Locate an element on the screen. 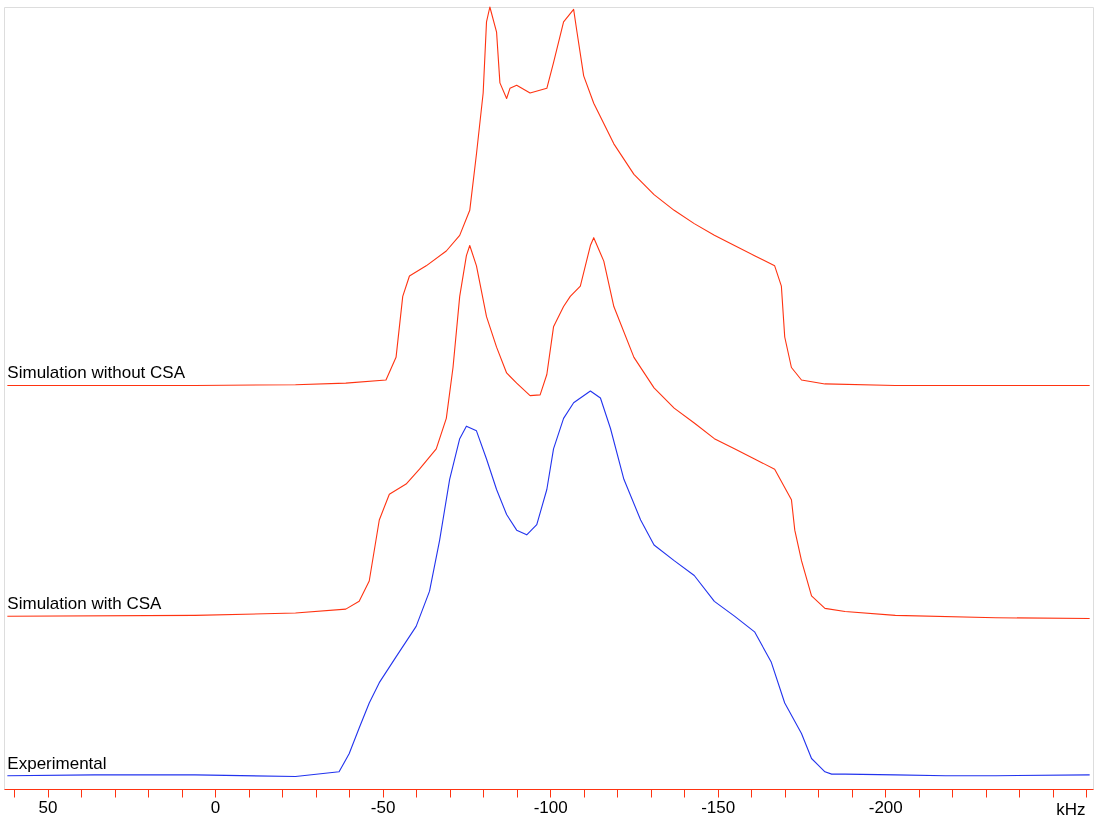 Image resolution: width=1097 pixels, height=821 pixels. x-axis-title: kHz is located at coordinates (1071, 809).